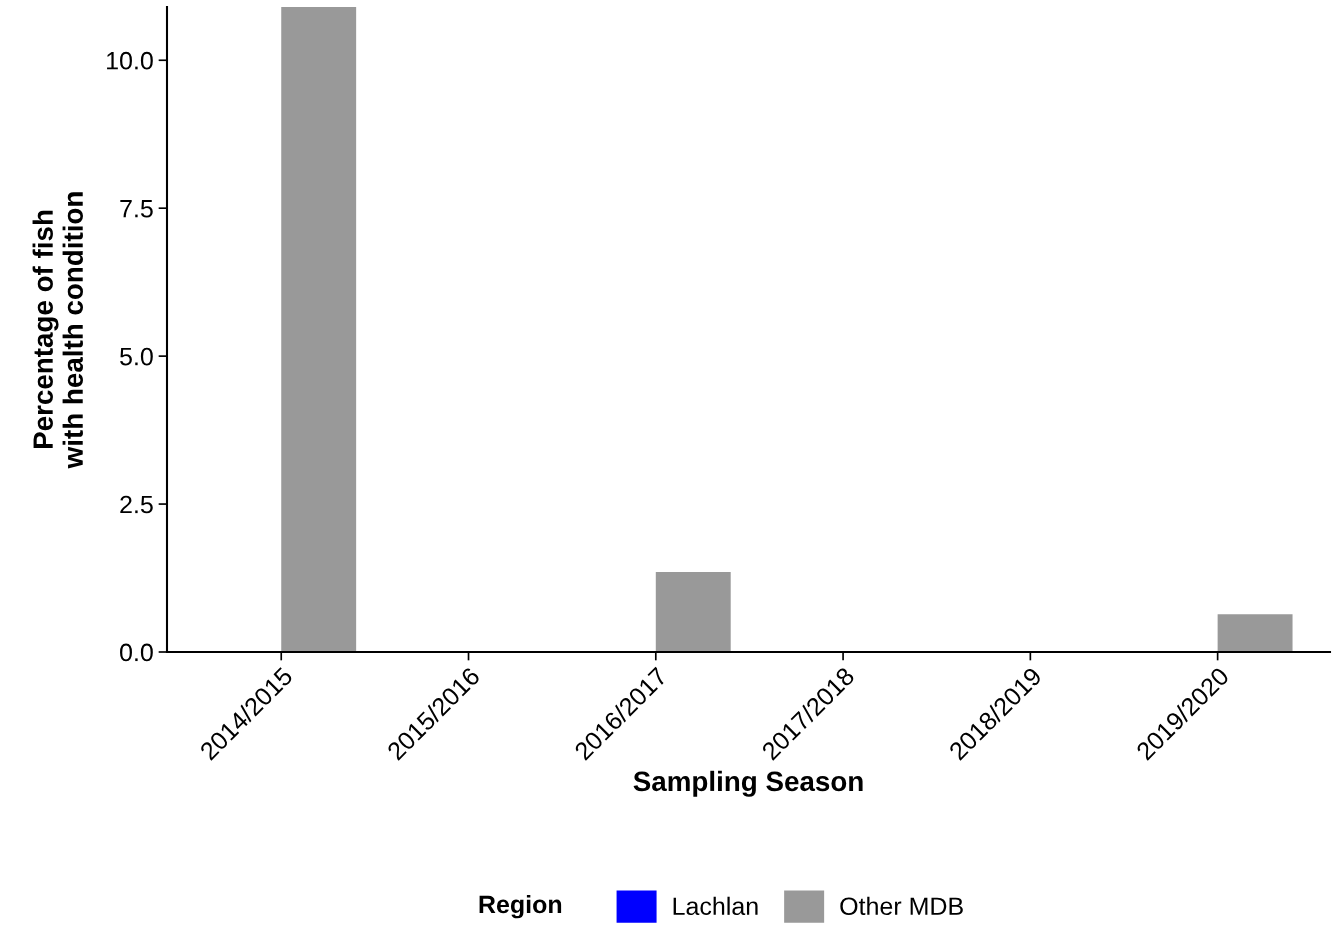 Image resolution: width=1335 pixels, height=928 pixels. Describe the element at coordinates (748, 783) in the screenshot. I see `x-axis-title: Sampling Season` at that location.